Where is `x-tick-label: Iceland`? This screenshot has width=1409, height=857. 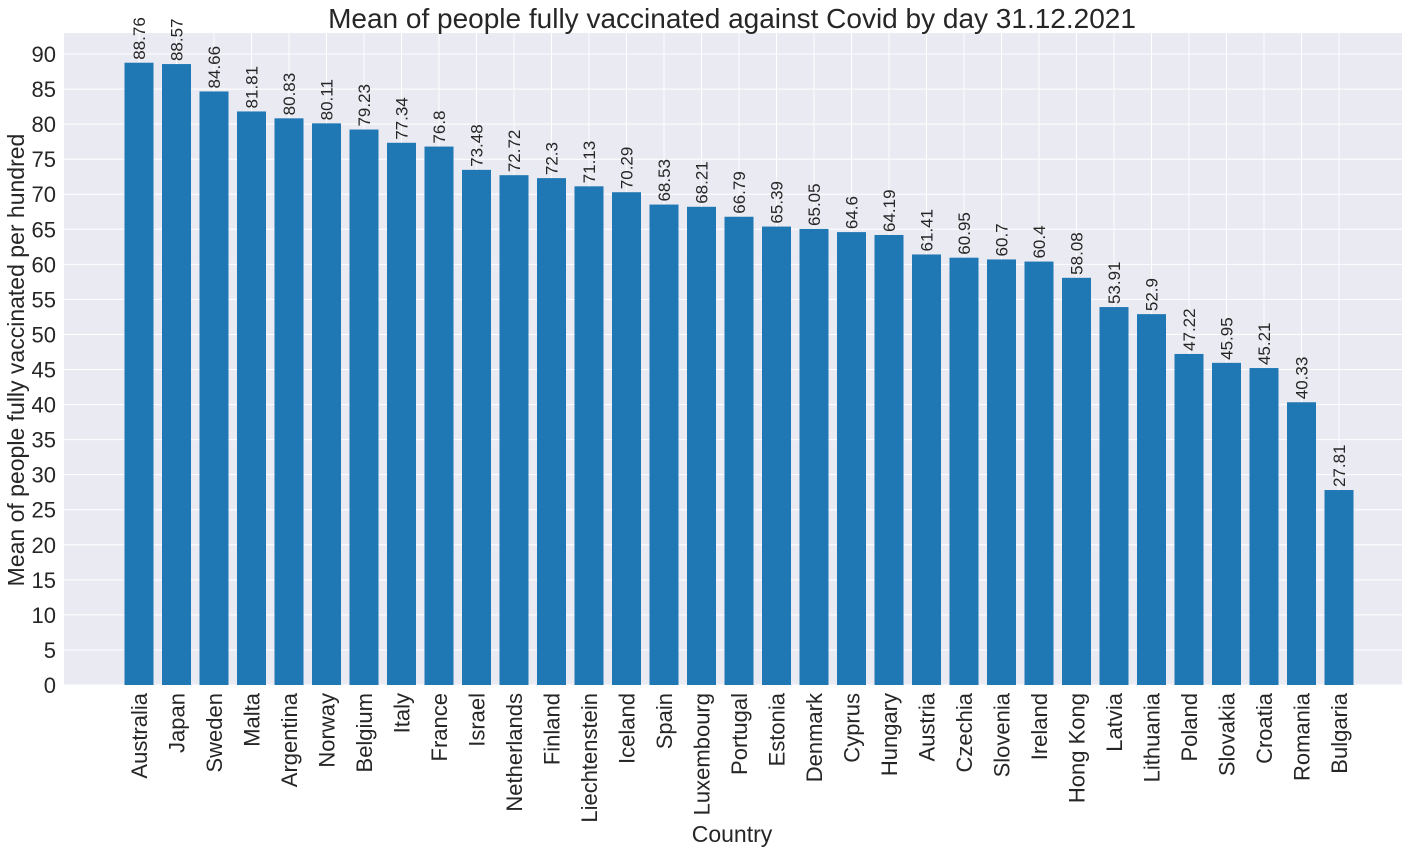 x-tick-label: Iceland is located at coordinates (627, 728).